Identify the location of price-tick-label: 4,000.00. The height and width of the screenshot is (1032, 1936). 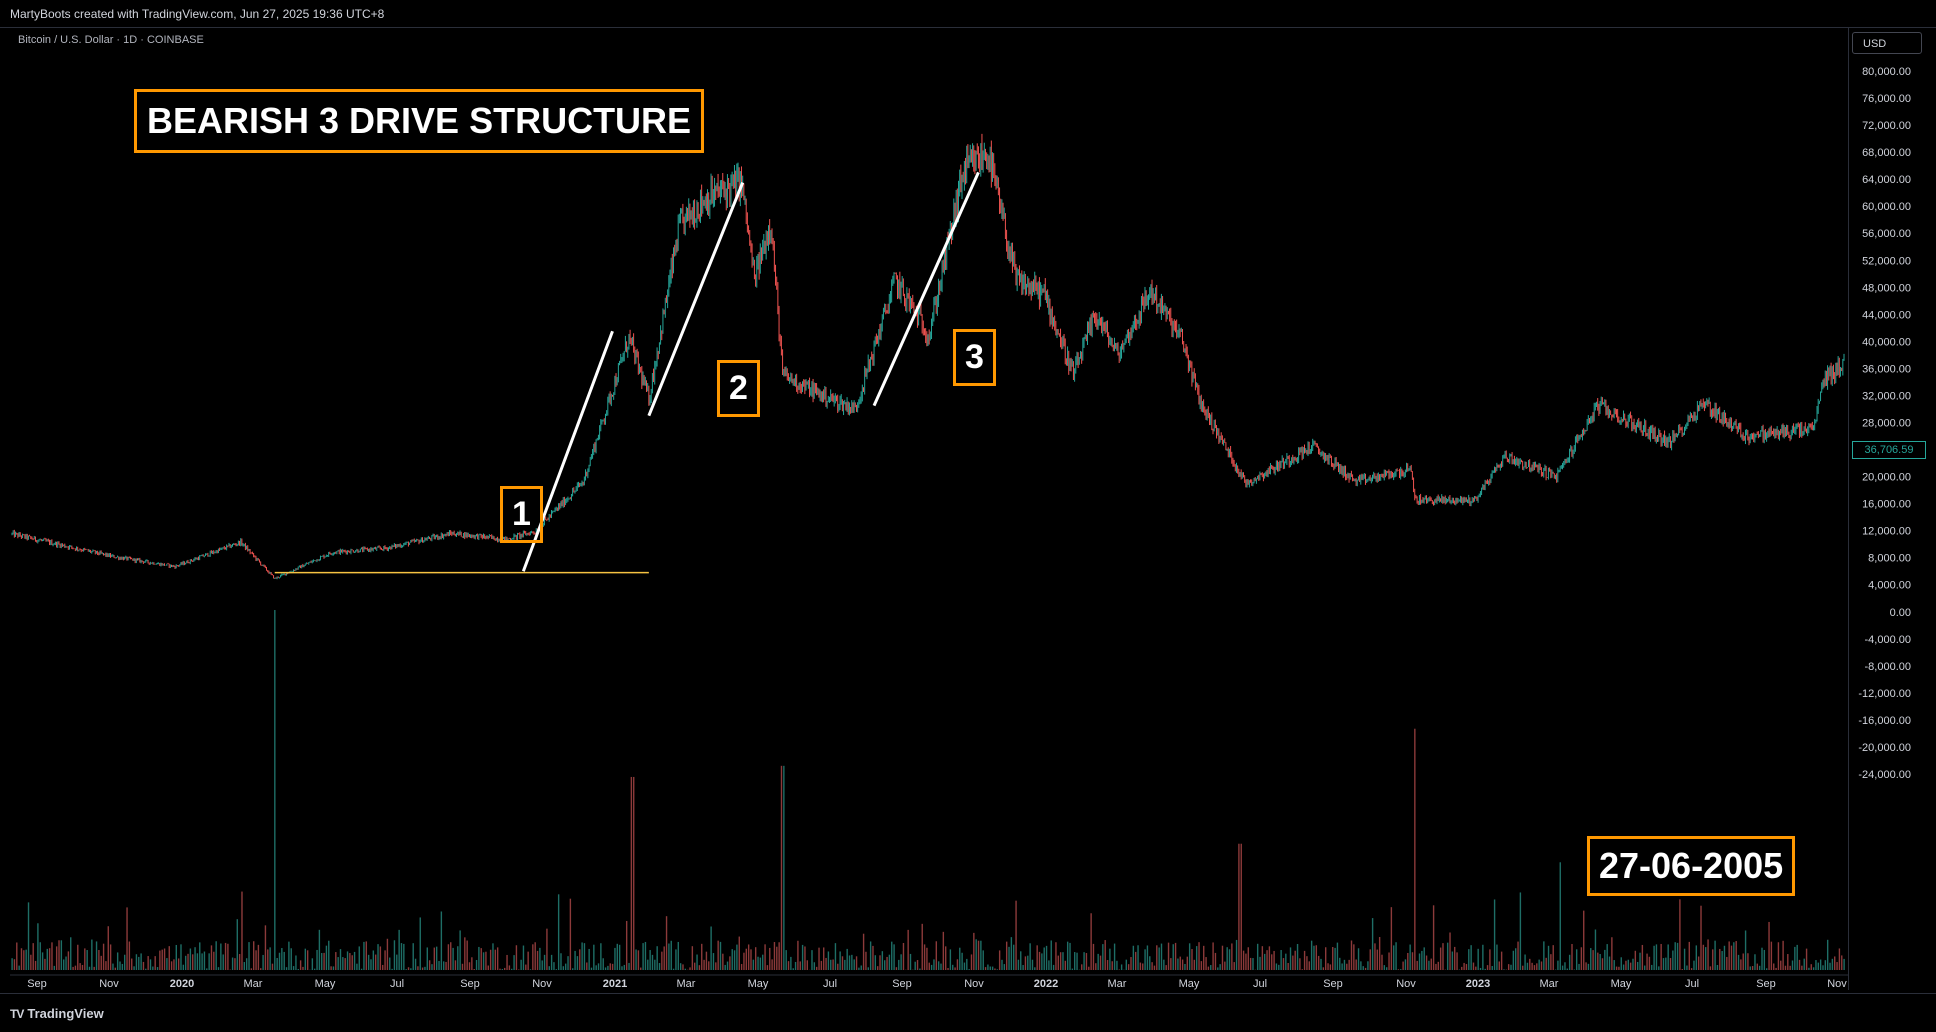
(1889, 586).